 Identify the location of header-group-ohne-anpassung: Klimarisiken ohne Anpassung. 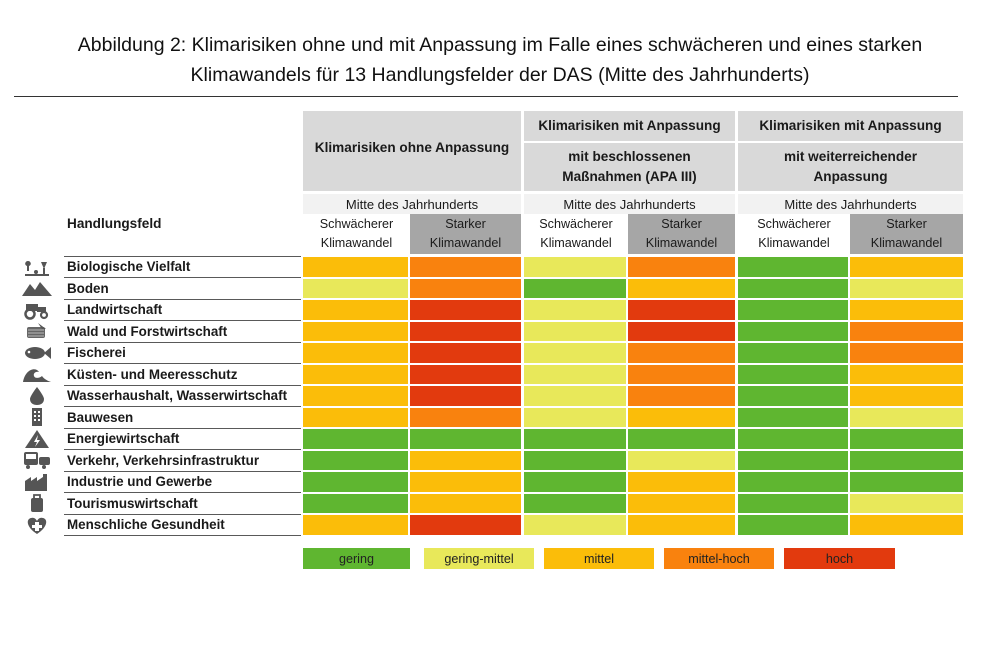
(412, 151).